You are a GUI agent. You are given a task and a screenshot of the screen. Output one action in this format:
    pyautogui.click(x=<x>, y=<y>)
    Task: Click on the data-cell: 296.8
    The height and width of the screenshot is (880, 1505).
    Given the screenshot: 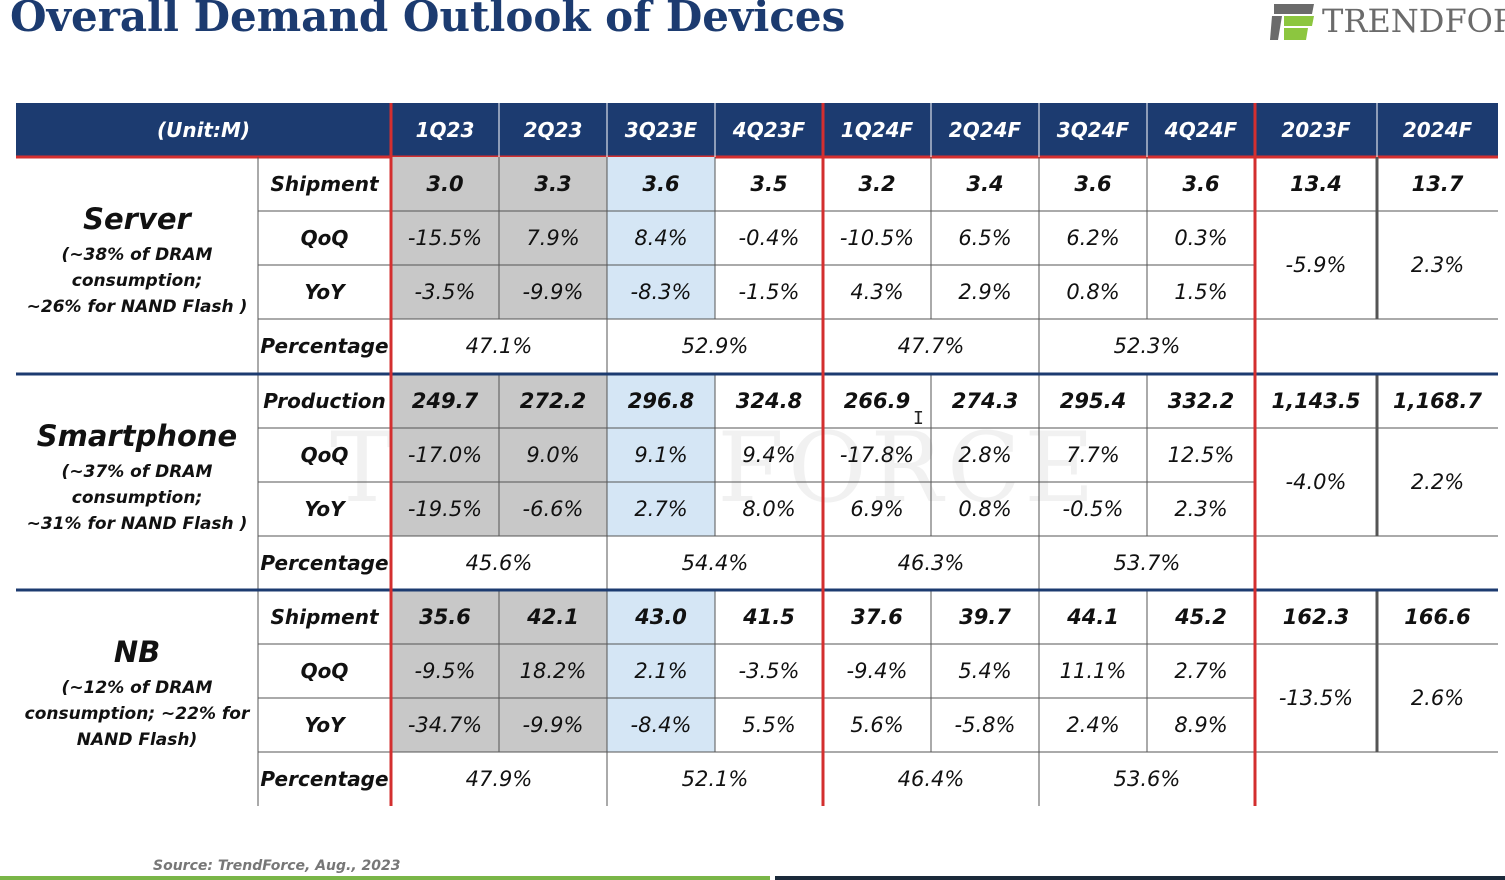 What is the action you would take?
    pyautogui.click(x=661, y=401)
    